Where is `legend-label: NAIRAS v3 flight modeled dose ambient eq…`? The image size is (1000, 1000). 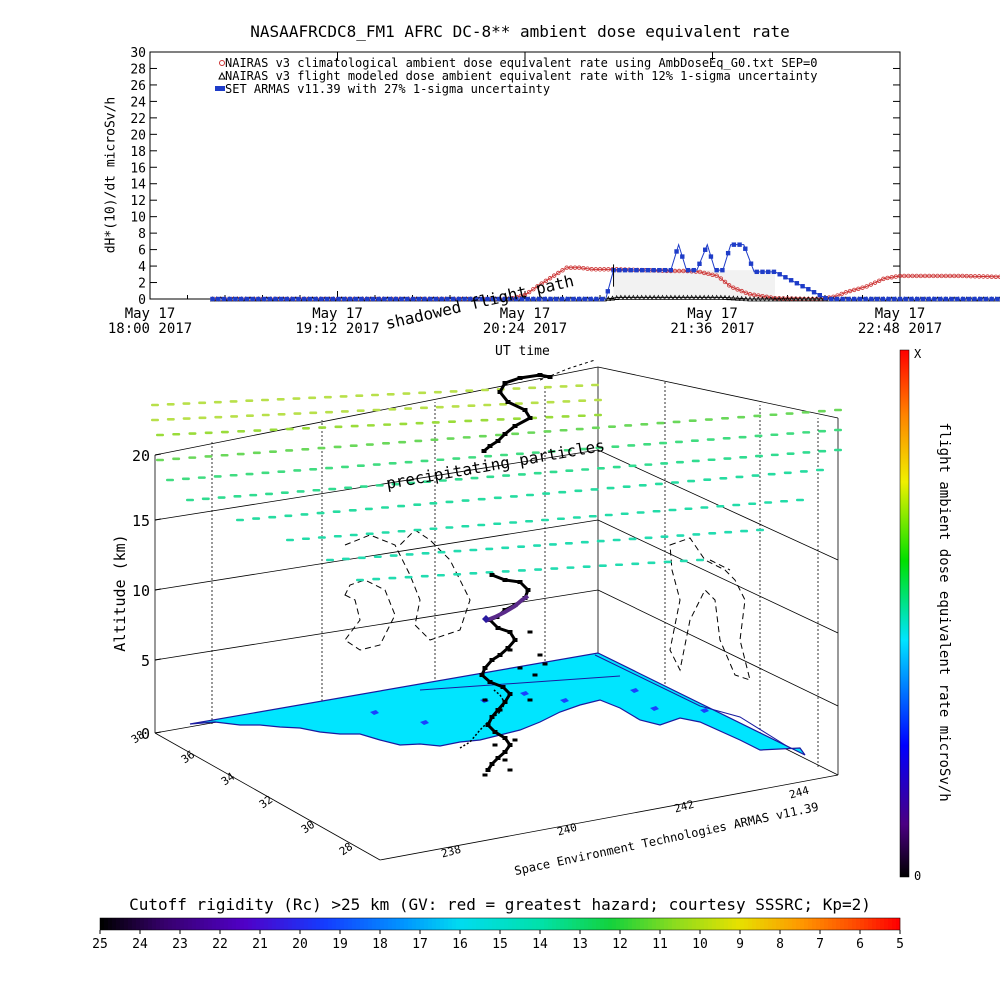
legend-label: NAIRAS v3 flight modeled dose ambient eq… is located at coordinates (521, 76).